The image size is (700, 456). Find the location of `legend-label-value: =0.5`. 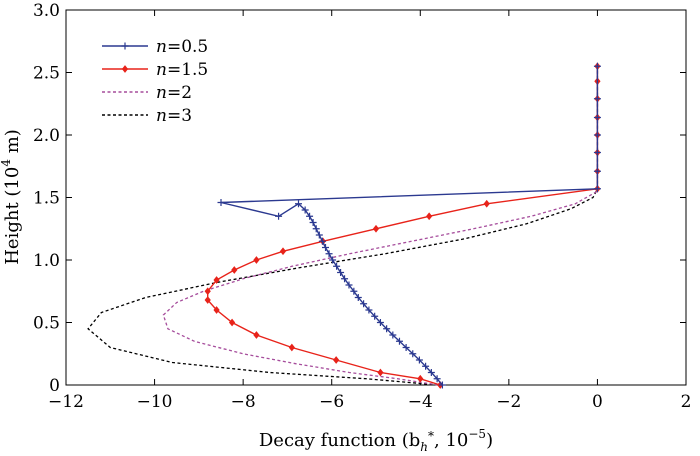

legend-label-value: =0.5 is located at coordinates (187, 47).